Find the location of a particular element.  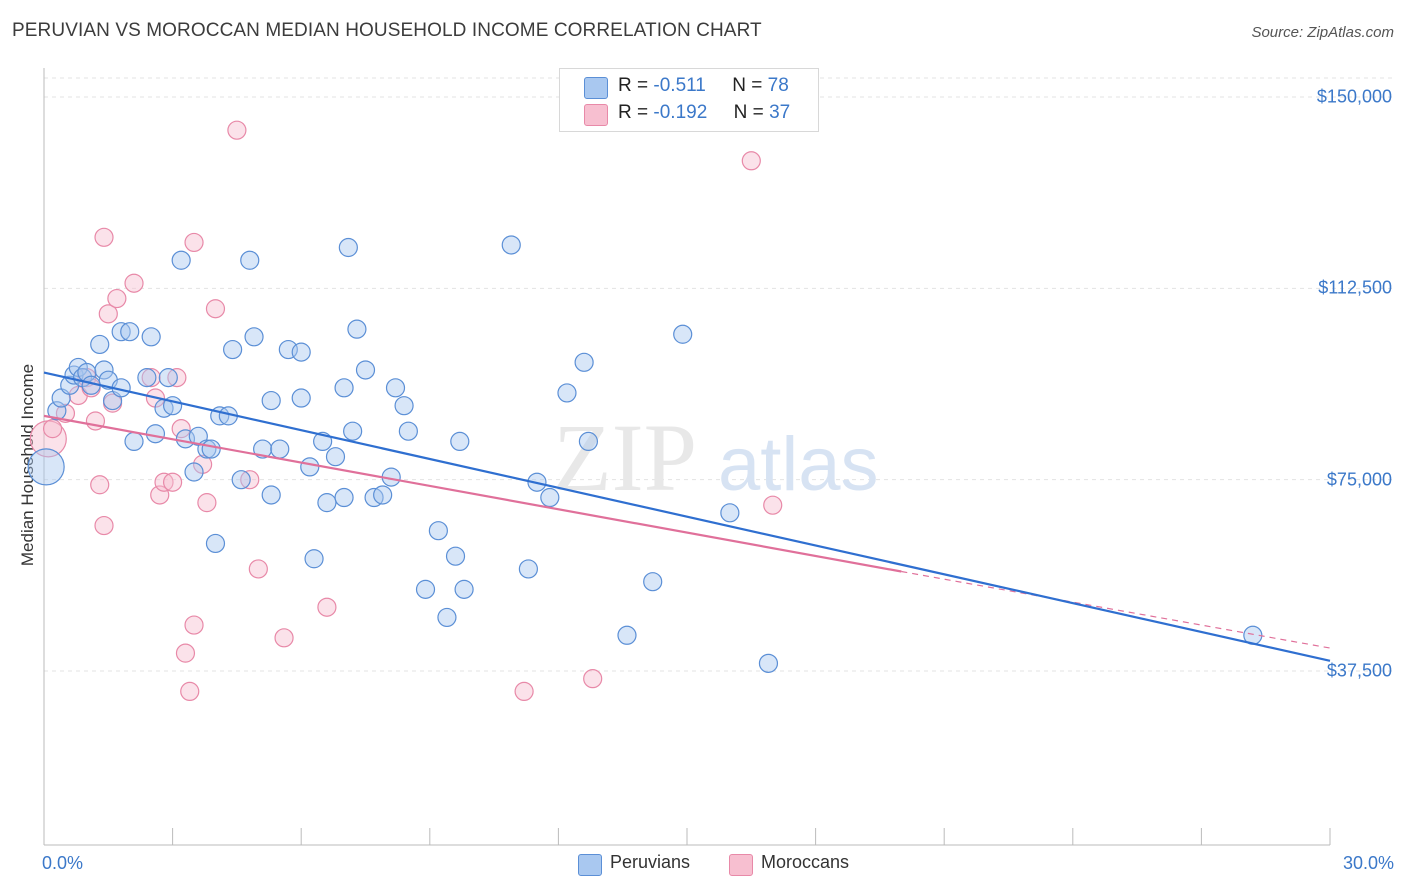

moroccans-n-value: 37 is located at coordinates (780, 112).